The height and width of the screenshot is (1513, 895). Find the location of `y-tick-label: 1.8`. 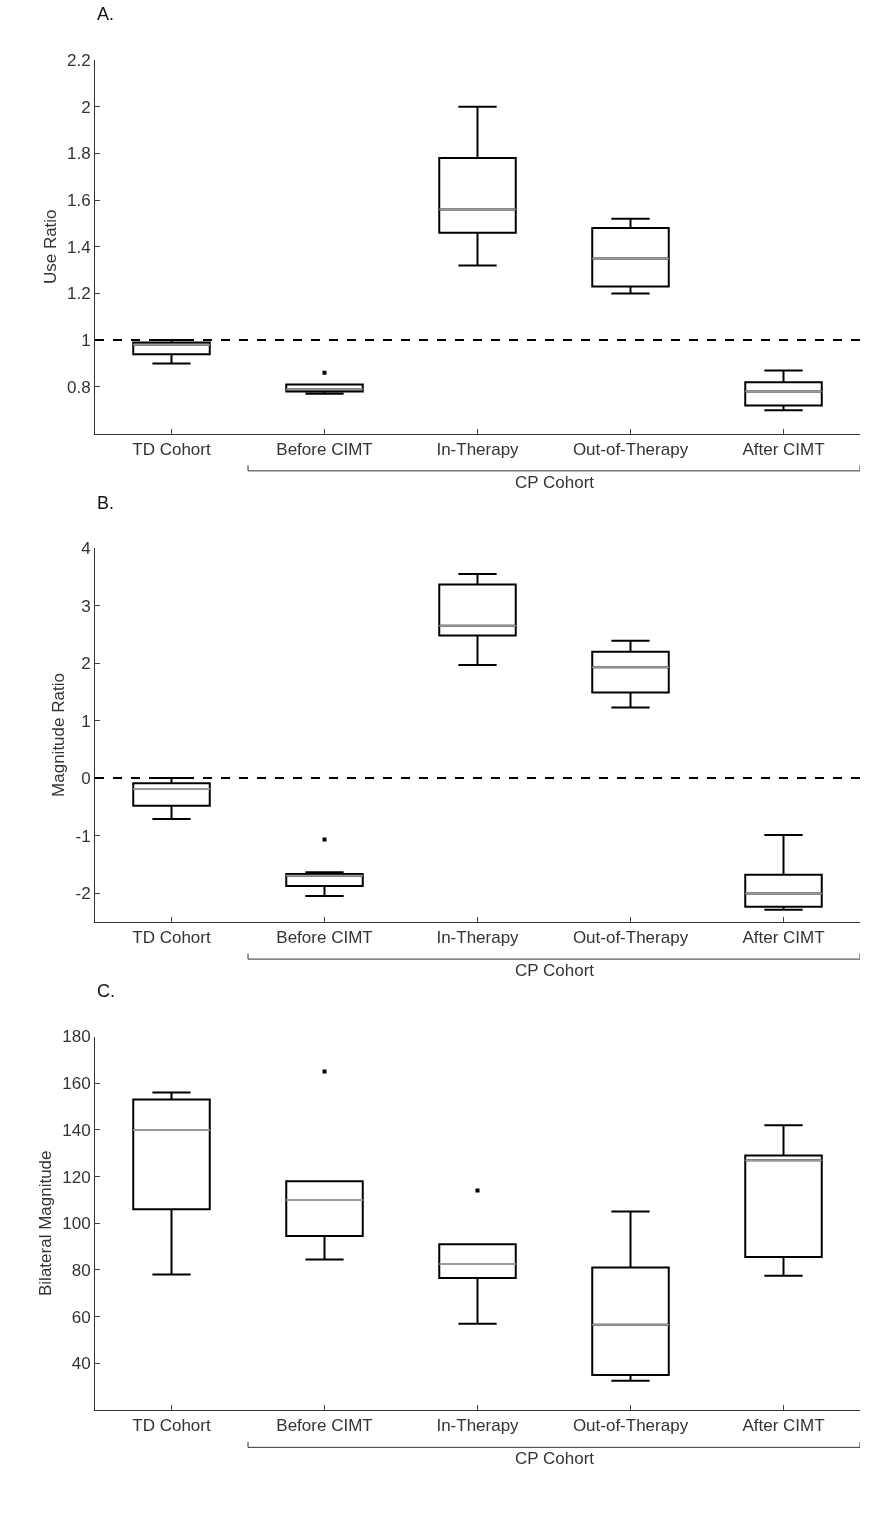

y-tick-label: 1.8 is located at coordinates (78, 154).